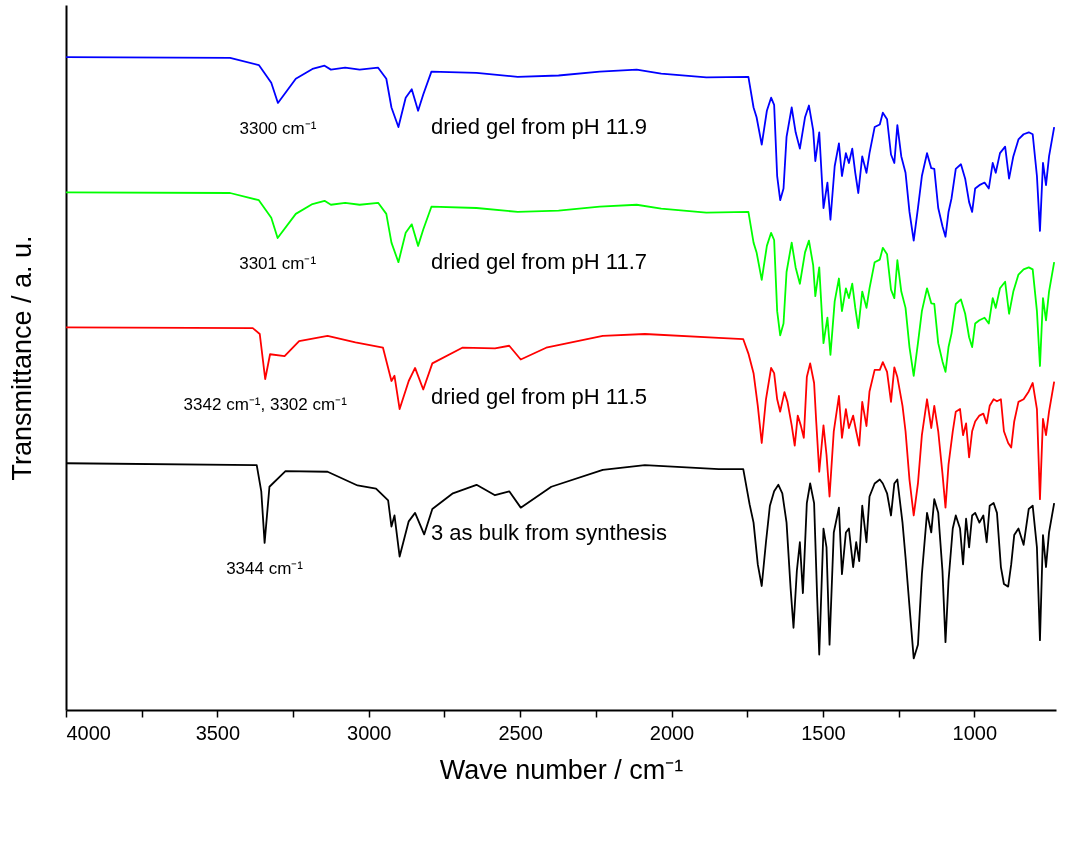  Describe the element at coordinates (539, 397) in the screenshot. I see `series-label: dried gel from pH 11.5` at that location.